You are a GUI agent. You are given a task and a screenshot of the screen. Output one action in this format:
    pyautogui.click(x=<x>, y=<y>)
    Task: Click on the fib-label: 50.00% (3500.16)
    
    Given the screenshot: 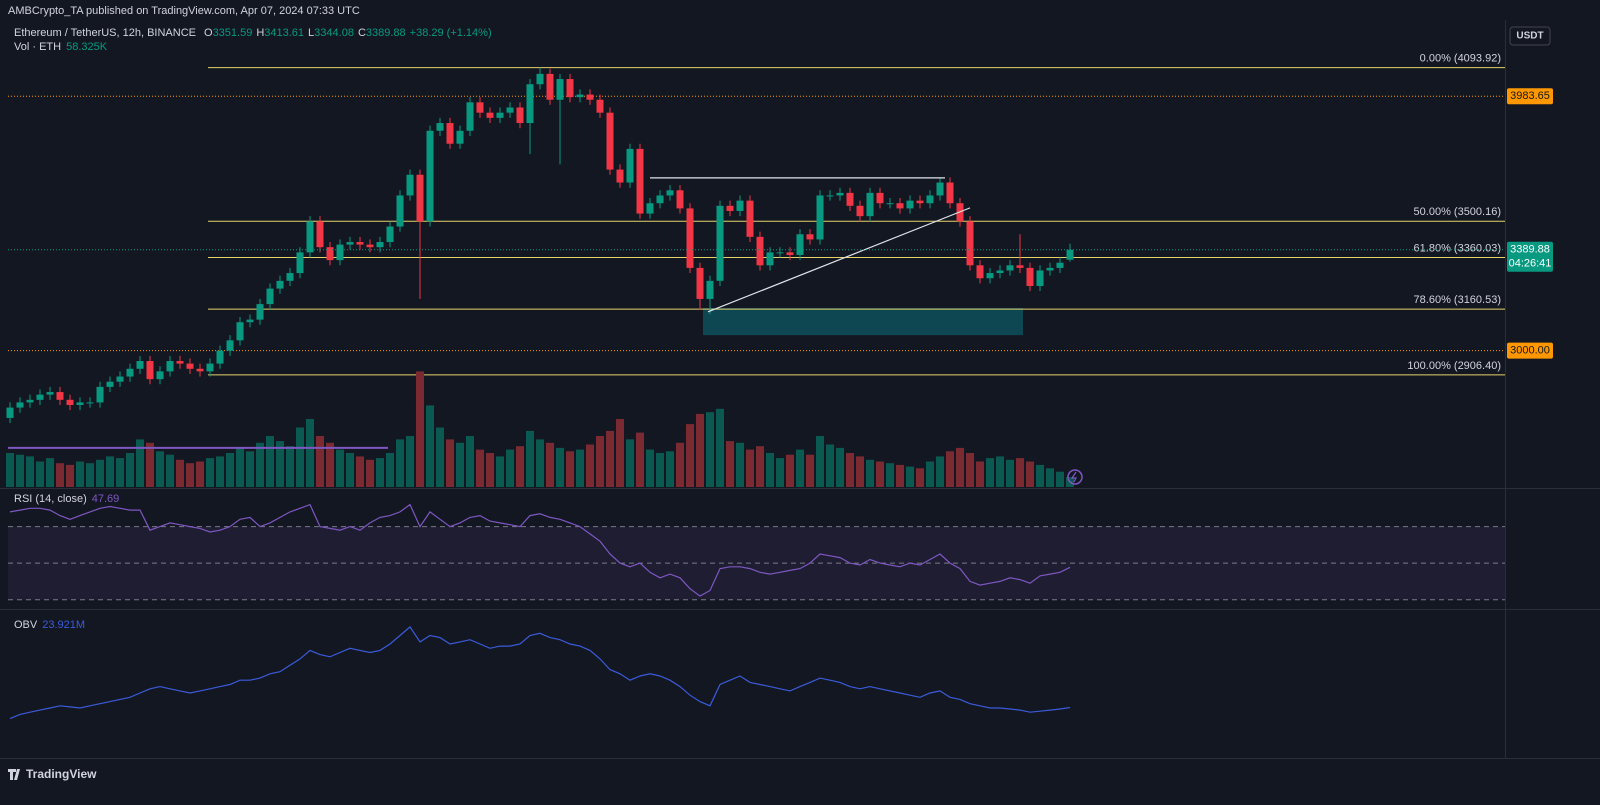 What is the action you would take?
    pyautogui.click(x=1457, y=212)
    